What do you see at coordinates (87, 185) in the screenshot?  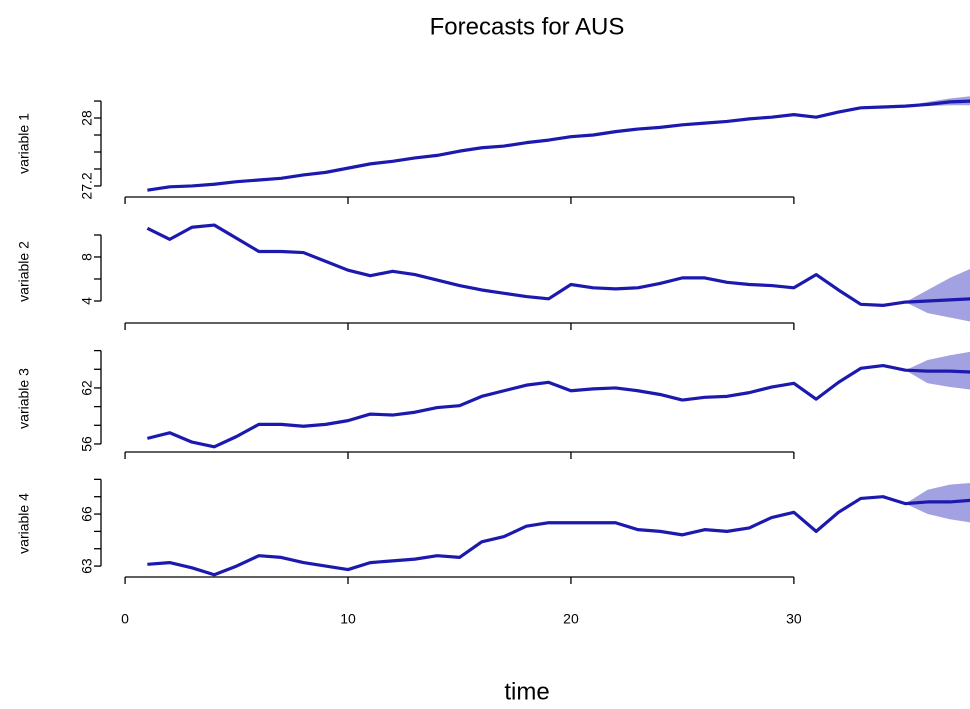 I see `y-tick-label: 27.2` at bounding box center [87, 185].